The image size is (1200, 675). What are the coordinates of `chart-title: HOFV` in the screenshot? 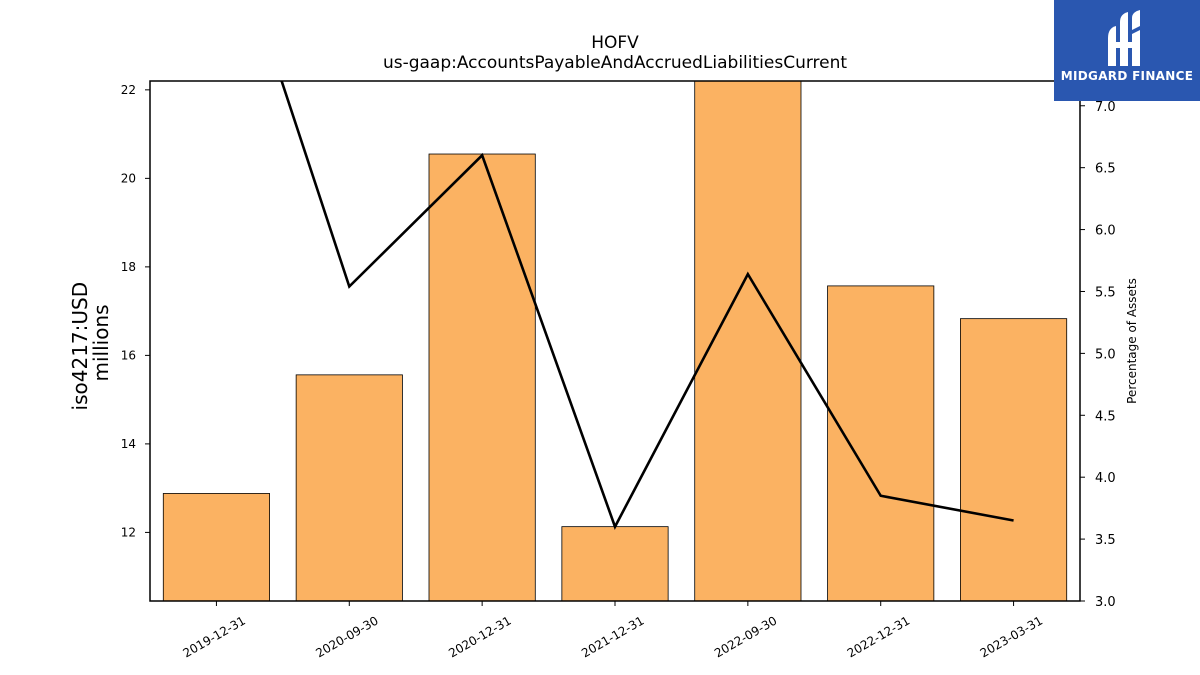 It's located at (615, 43).